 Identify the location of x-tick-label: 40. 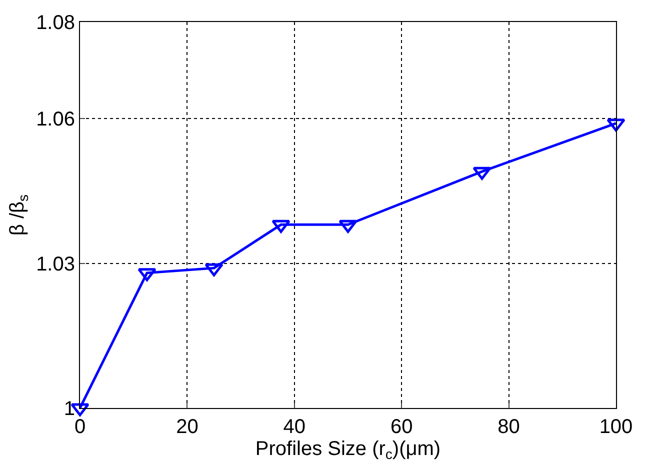
(294, 427).